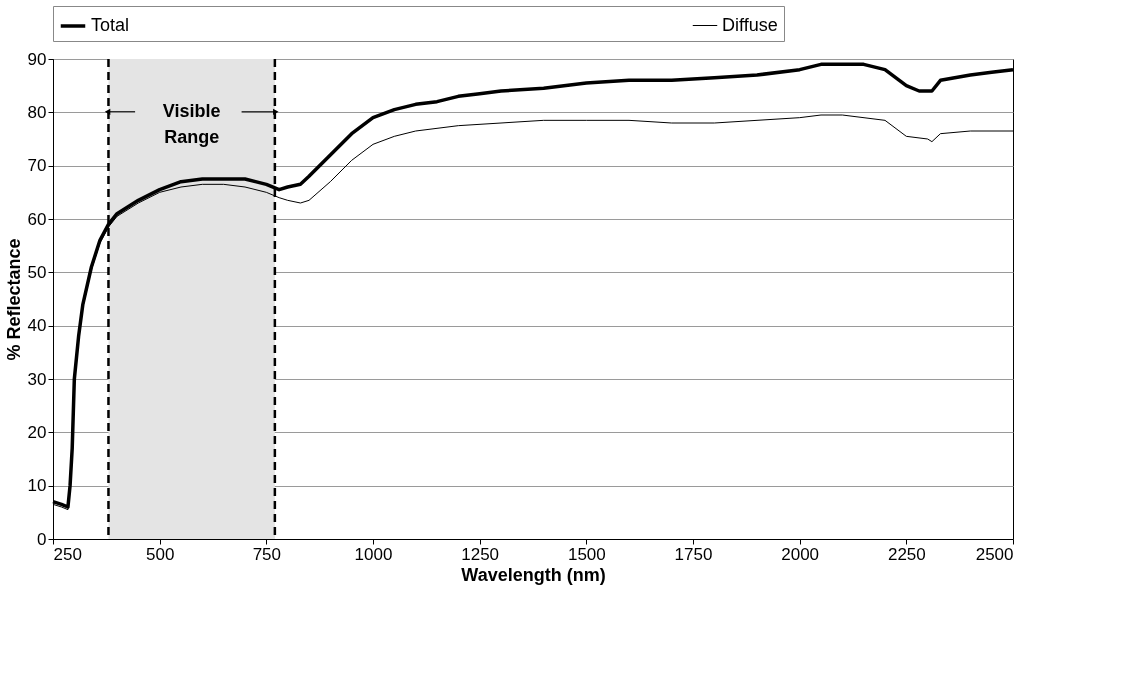 The height and width of the screenshot is (683, 1135). What do you see at coordinates (160, 554) in the screenshot?
I see `x-tick-label: 500` at bounding box center [160, 554].